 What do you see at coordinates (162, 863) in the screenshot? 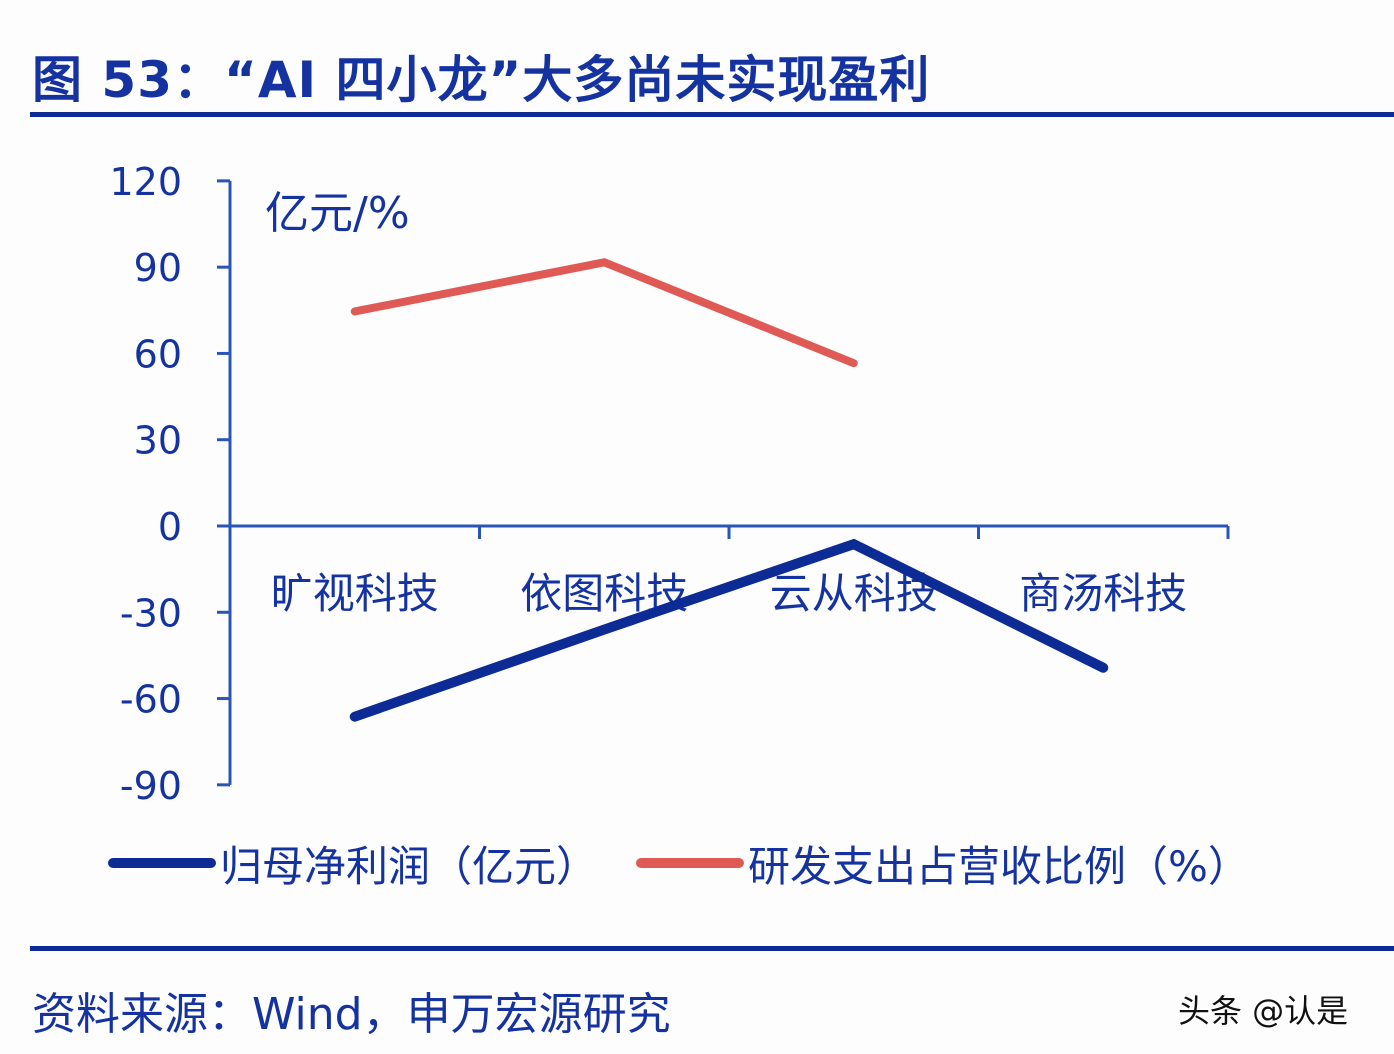
I see `legend-swatch-blue` at bounding box center [162, 863].